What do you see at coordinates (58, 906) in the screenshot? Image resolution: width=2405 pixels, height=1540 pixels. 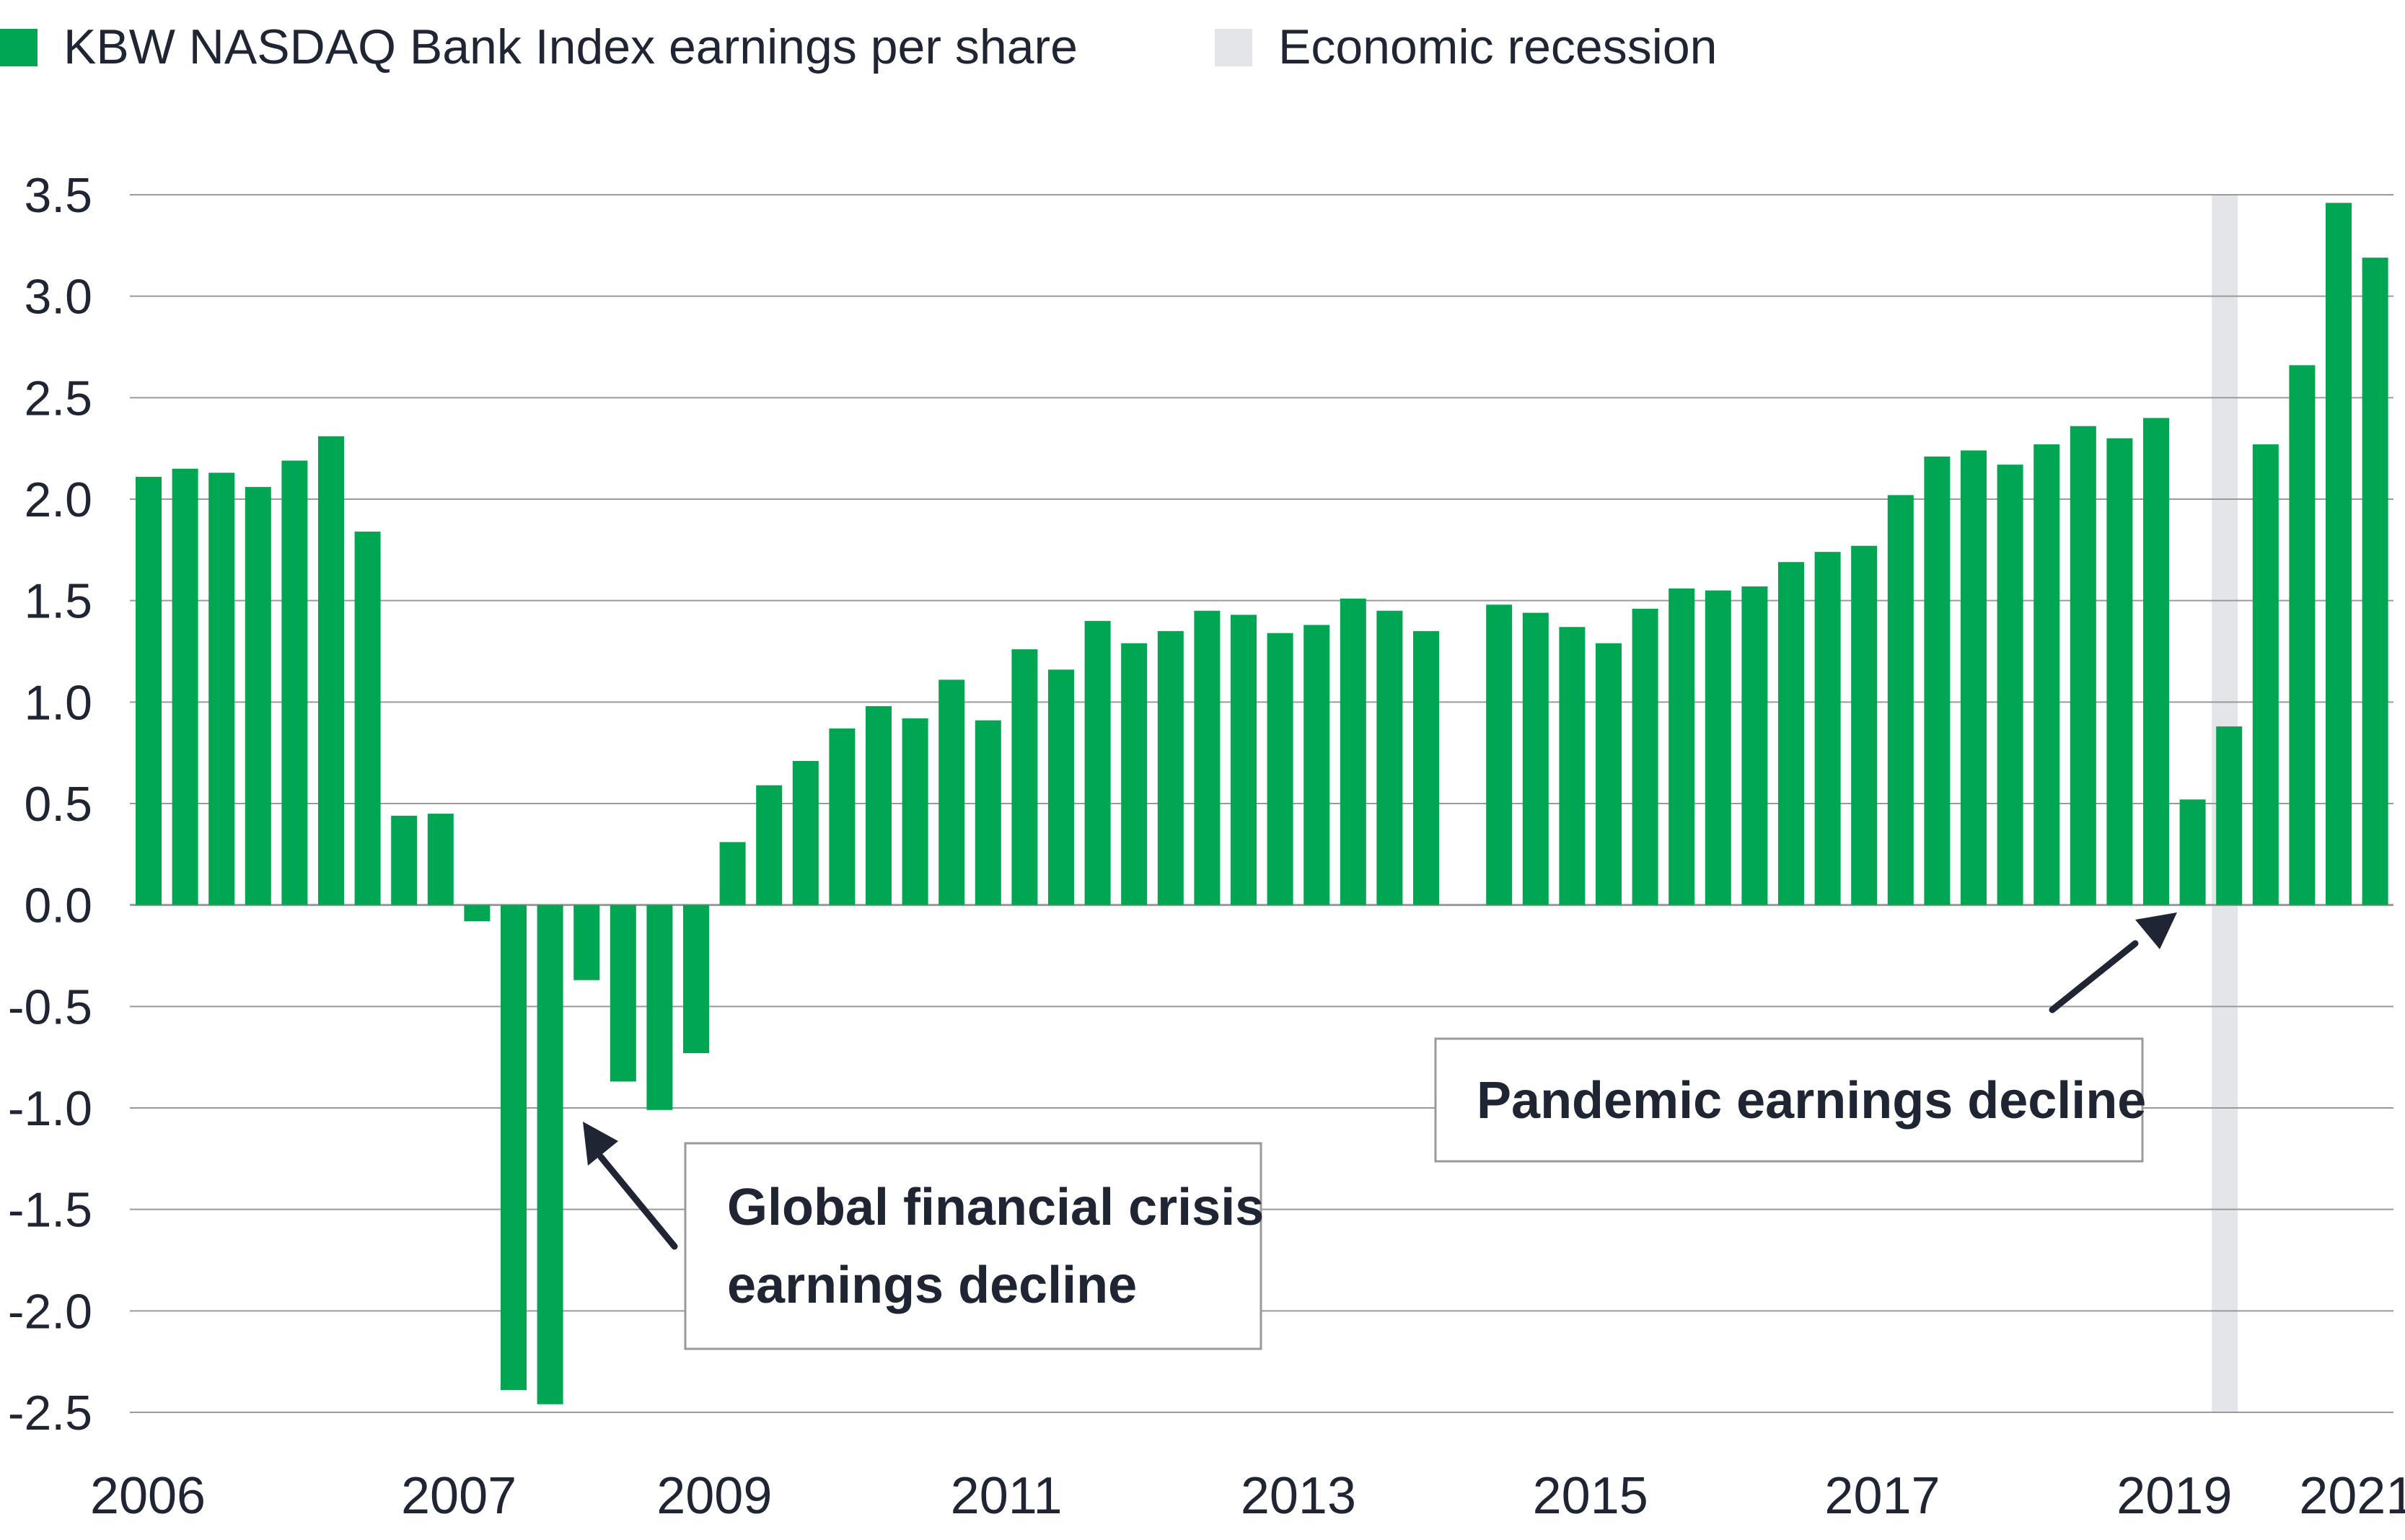 I see `y-tick-label: 0.0` at bounding box center [58, 906].